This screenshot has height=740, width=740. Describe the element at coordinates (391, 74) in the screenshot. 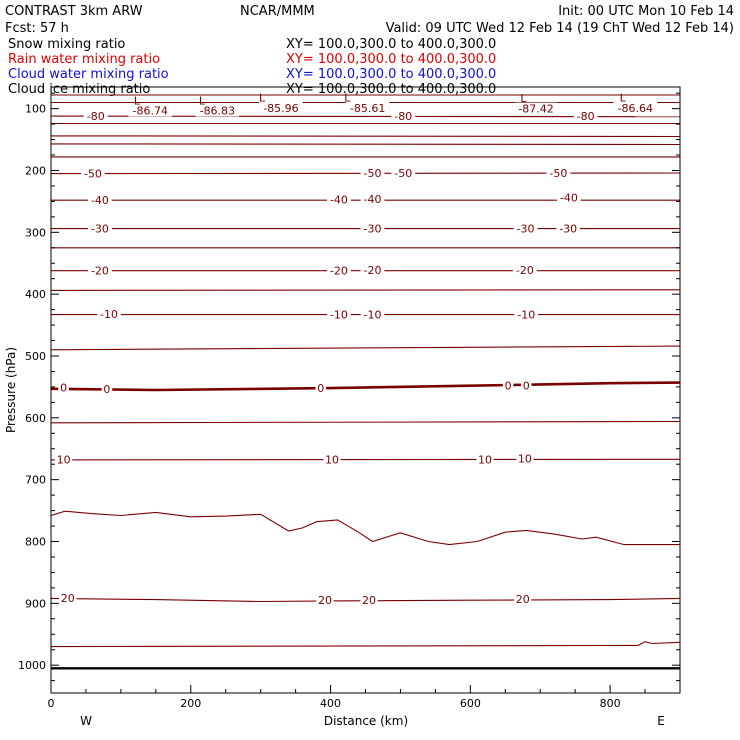

I see `field-cloud-water-xy: XY= 100.0,300.0 to 400.0,300.0` at that location.